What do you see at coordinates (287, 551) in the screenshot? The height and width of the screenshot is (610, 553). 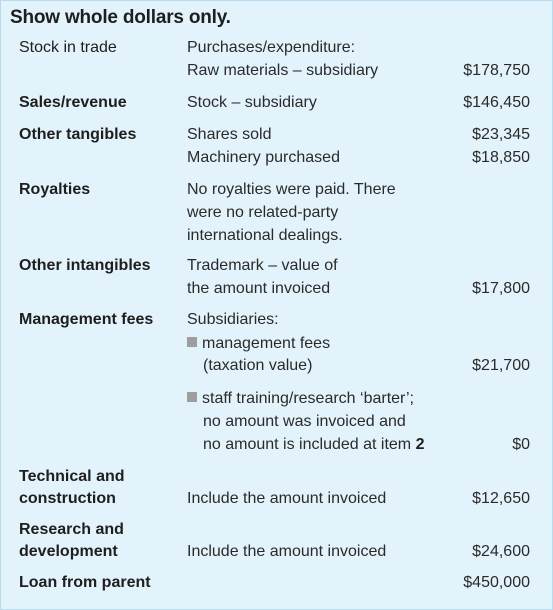 I see `desc-research: Include the amount invoiced` at bounding box center [287, 551].